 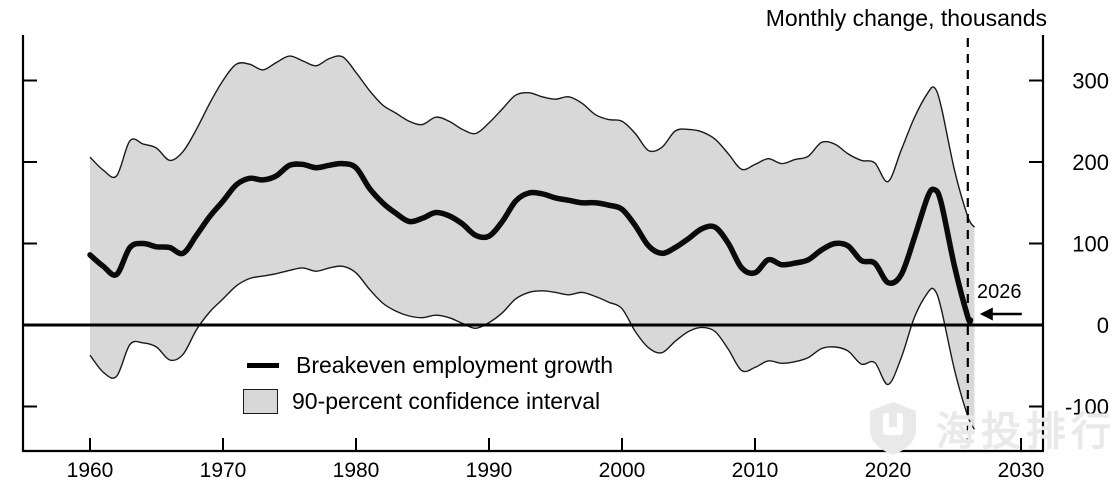 I want to click on watermark: 海投排行, so click(x=989, y=428).